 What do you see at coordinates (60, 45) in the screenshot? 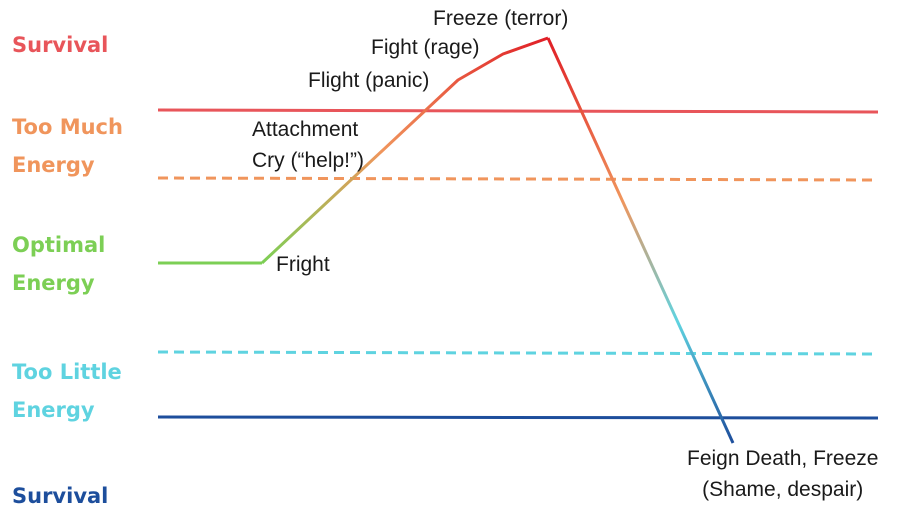
I see `zone-label-survival-top: Survival` at bounding box center [60, 45].